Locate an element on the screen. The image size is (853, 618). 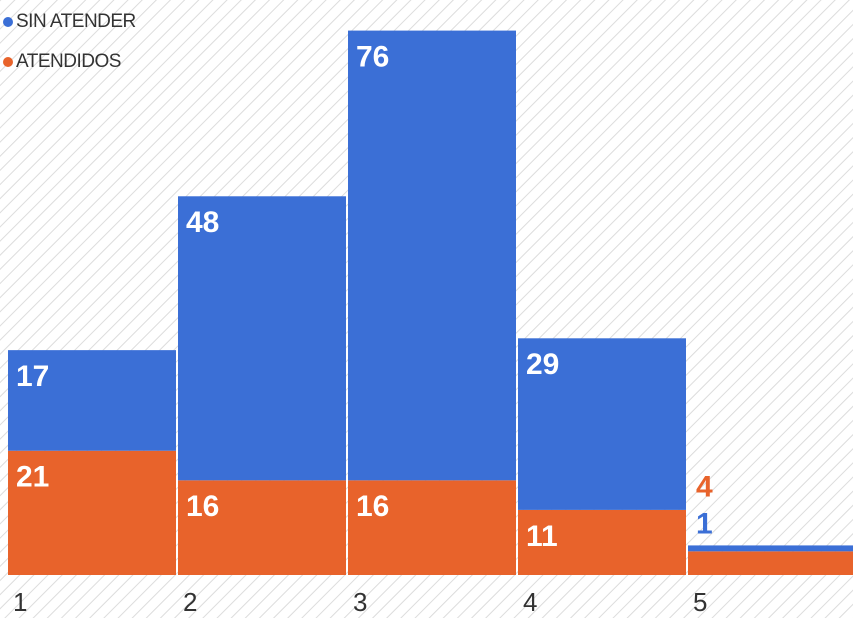
data-label: 11 is located at coordinates (542, 536).